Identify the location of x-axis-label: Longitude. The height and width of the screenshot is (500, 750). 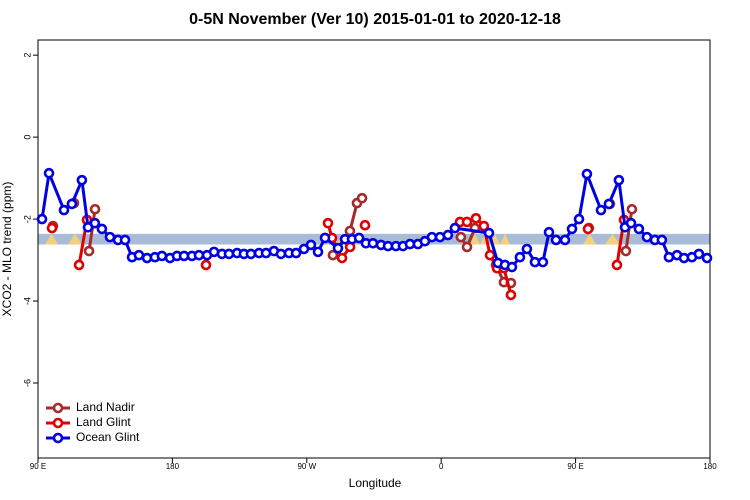
(375, 483).